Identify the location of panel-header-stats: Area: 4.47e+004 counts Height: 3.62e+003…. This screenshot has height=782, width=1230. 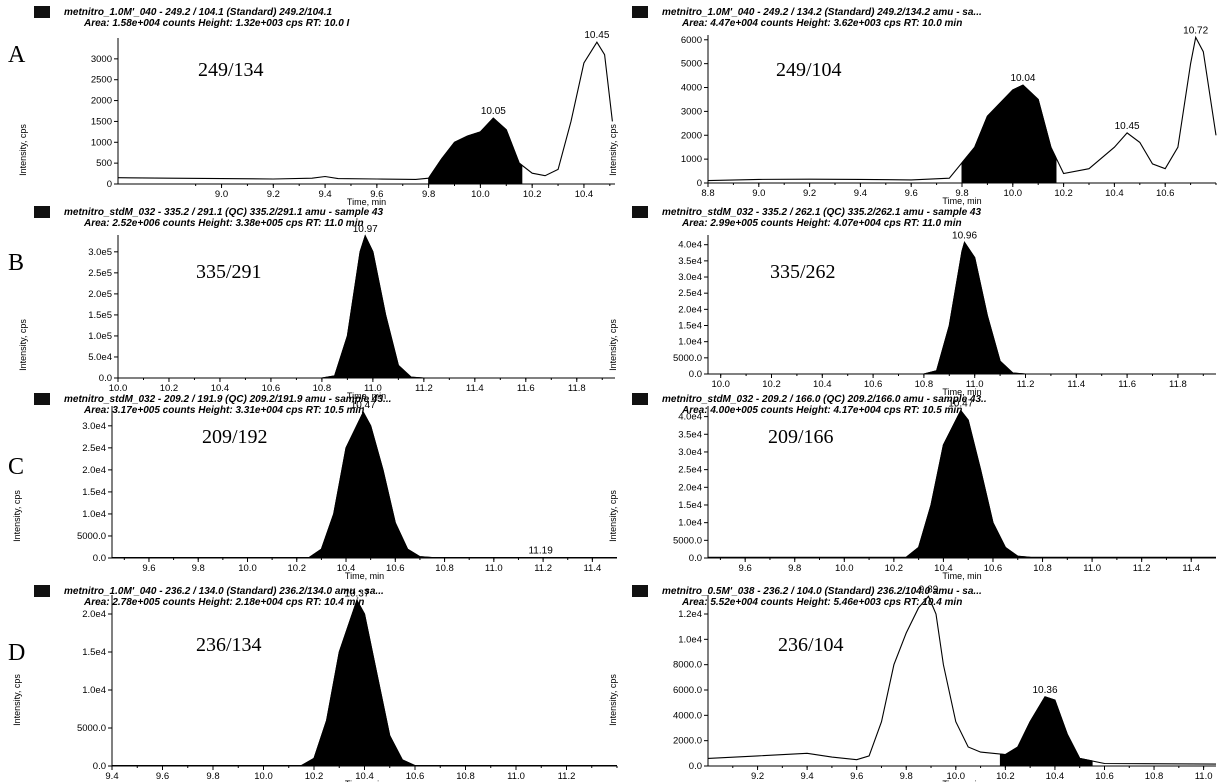
(821, 23).